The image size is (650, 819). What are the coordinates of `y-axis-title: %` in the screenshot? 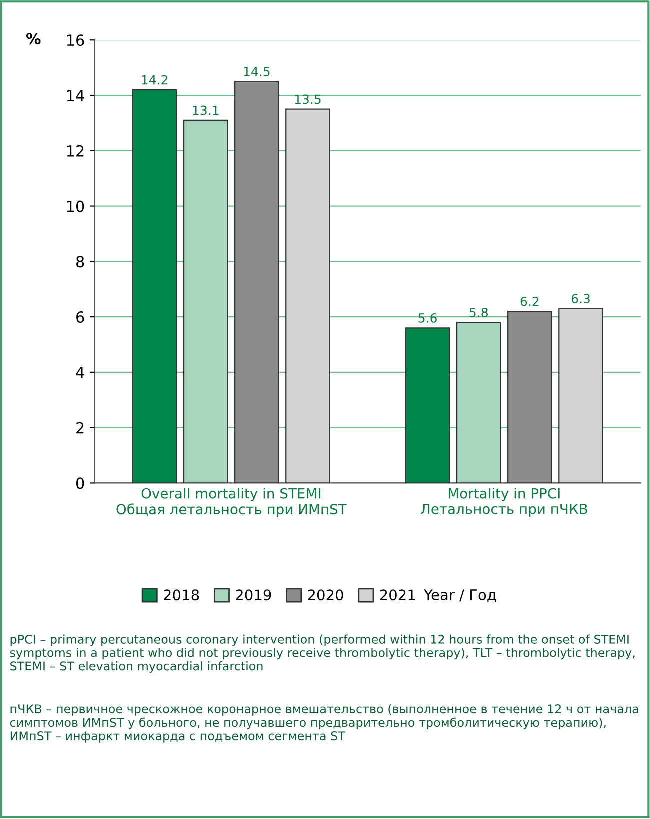 It's located at (33, 39).